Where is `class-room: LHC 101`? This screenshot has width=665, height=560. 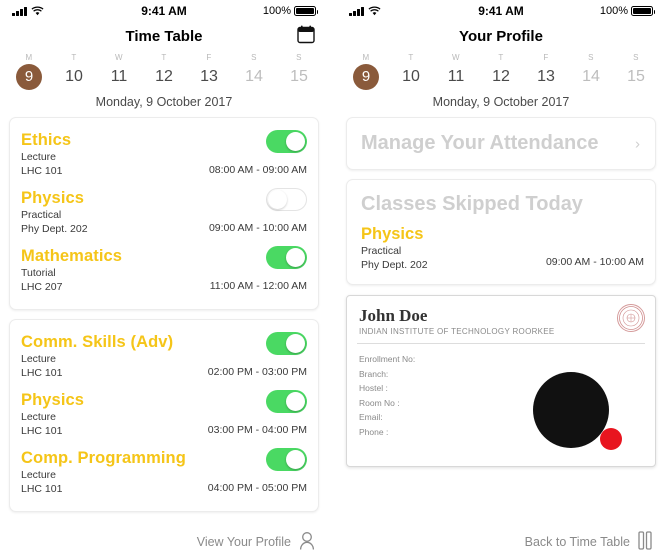 class-room: LHC 101 is located at coordinates (42, 373).